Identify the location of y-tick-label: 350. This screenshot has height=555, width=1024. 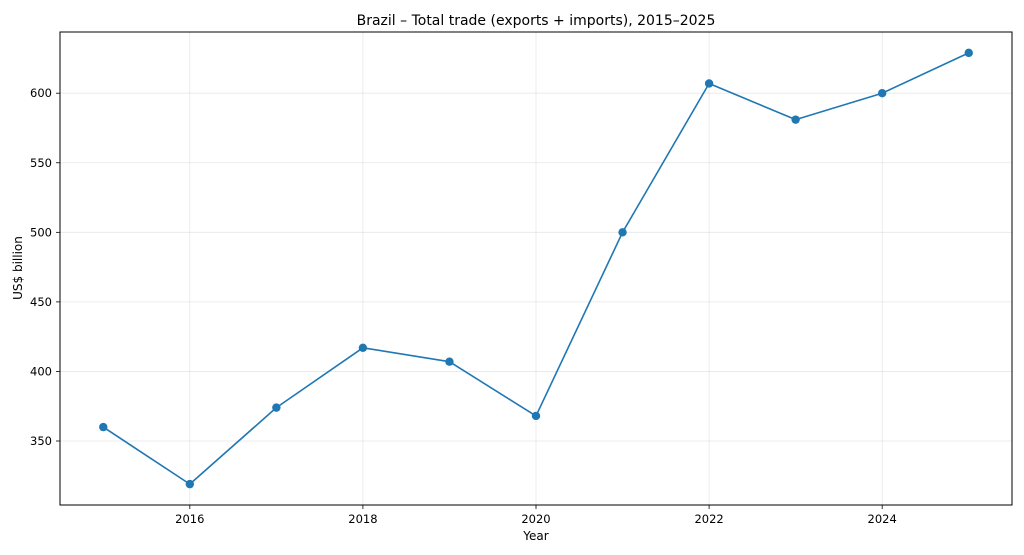
(41, 441).